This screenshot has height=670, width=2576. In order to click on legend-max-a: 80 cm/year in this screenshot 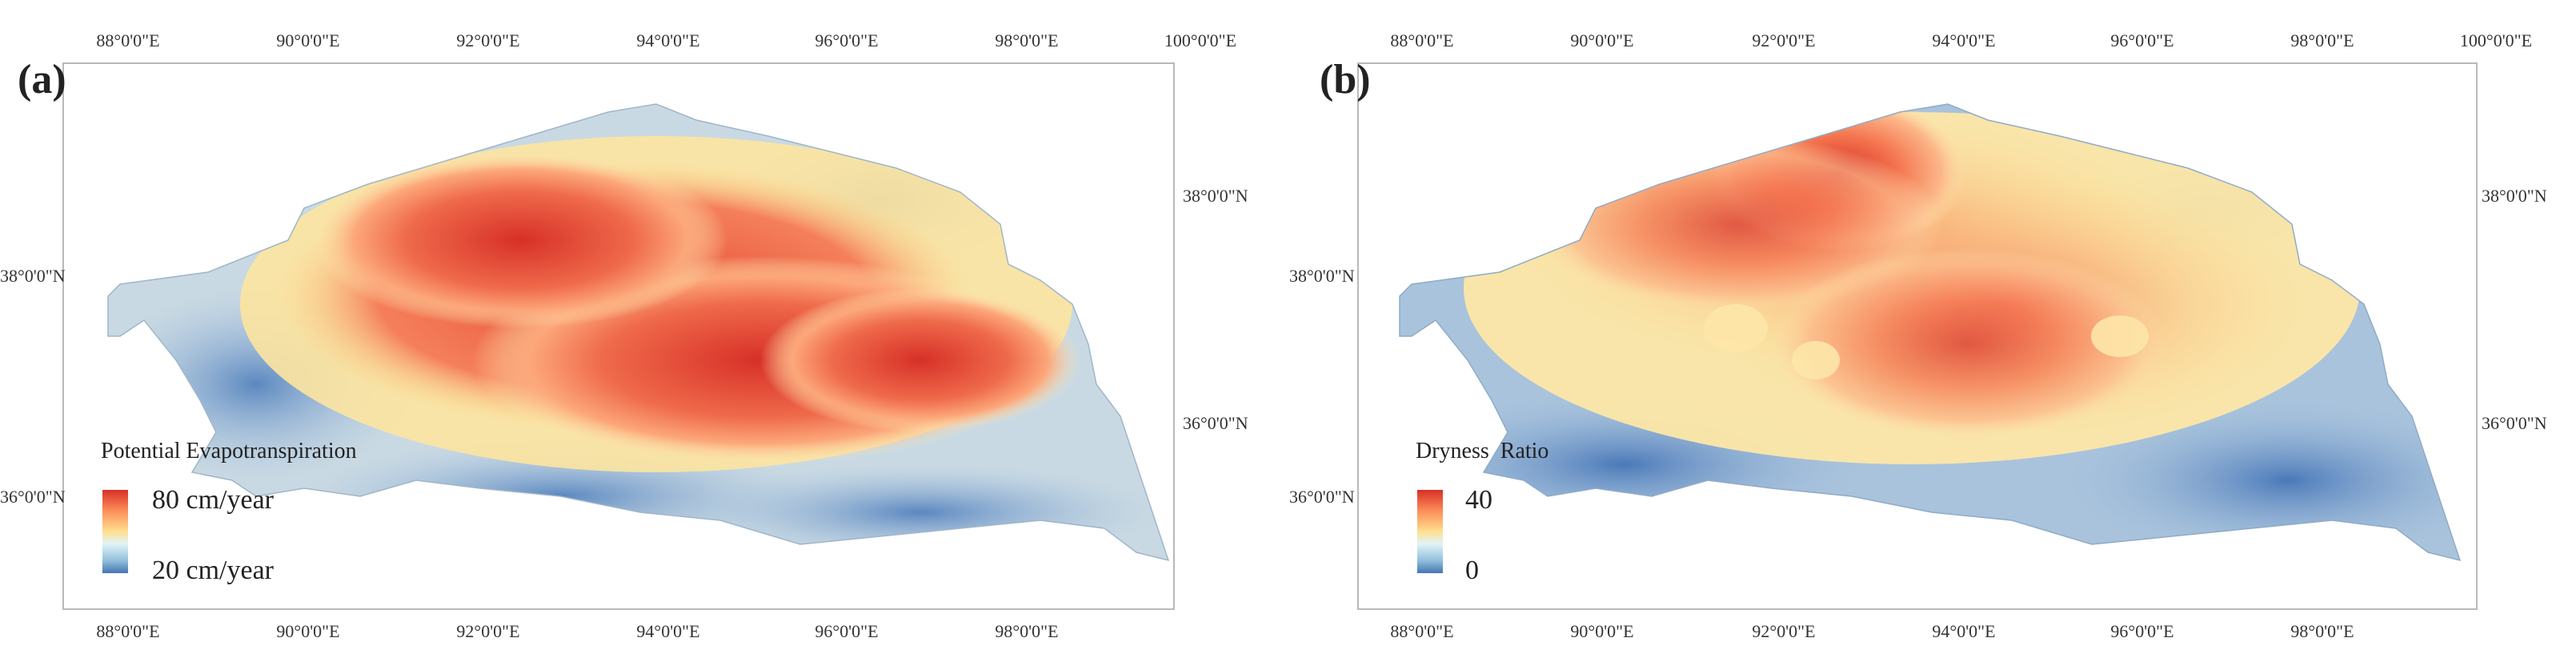, I will do `click(213, 500)`.